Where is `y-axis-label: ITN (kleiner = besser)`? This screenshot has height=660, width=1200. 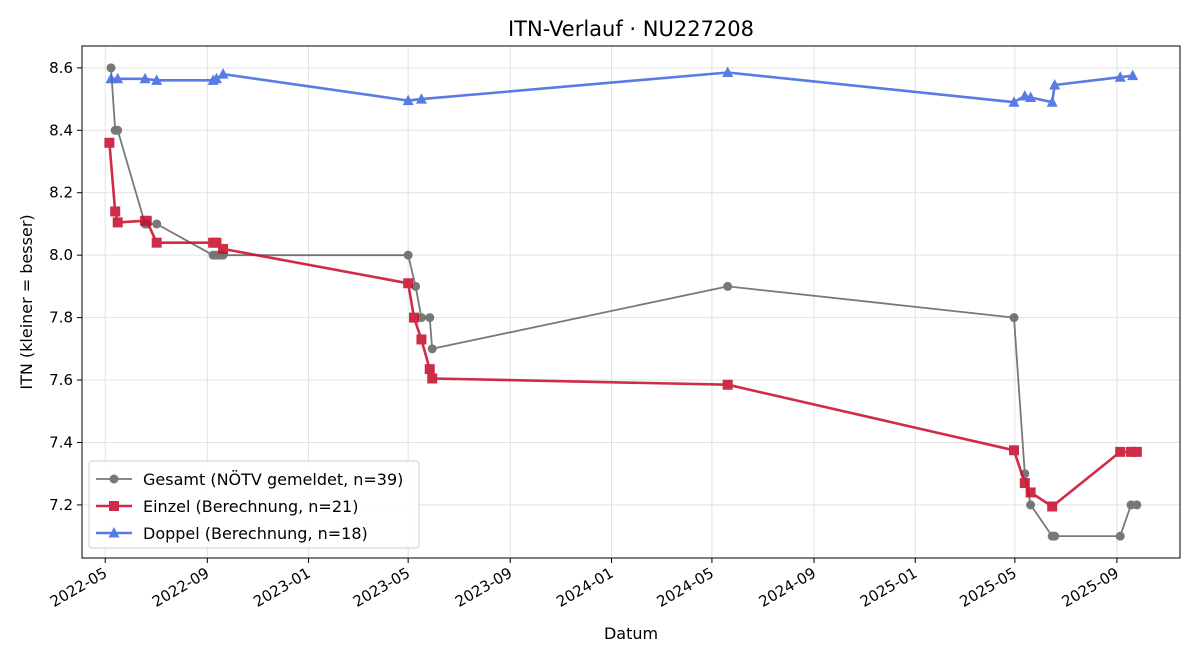
y-axis-label: ITN (kleiner = besser) is located at coordinates (26, 301).